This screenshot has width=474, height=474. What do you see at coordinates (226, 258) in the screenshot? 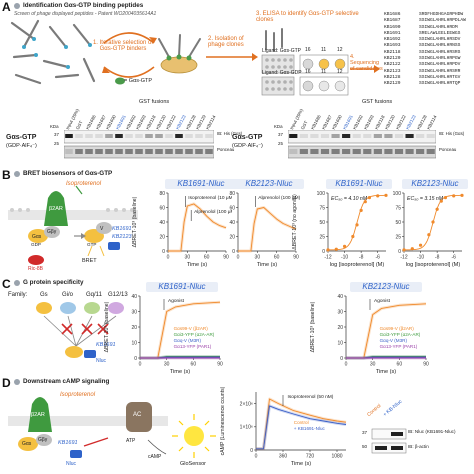
I see `x-tick-label: 90` at bounding box center [226, 258].